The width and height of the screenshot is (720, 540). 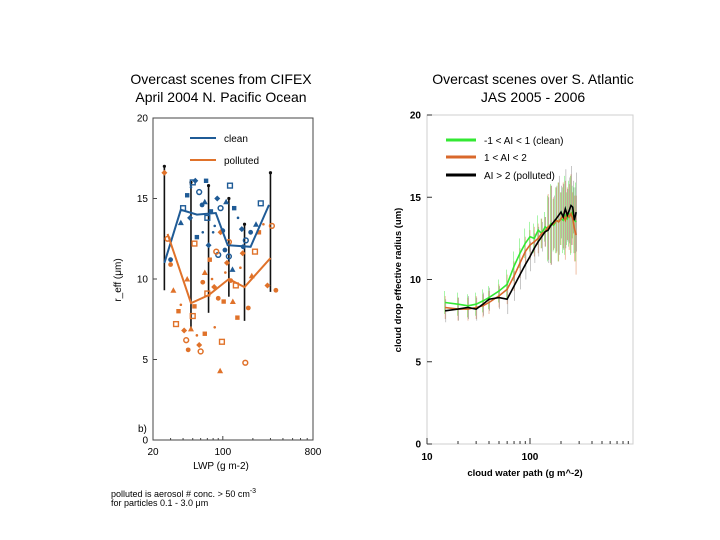 What do you see at coordinates (222, 452) in the screenshot?
I see `left-x-tick-label: 100` at bounding box center [222, 452].